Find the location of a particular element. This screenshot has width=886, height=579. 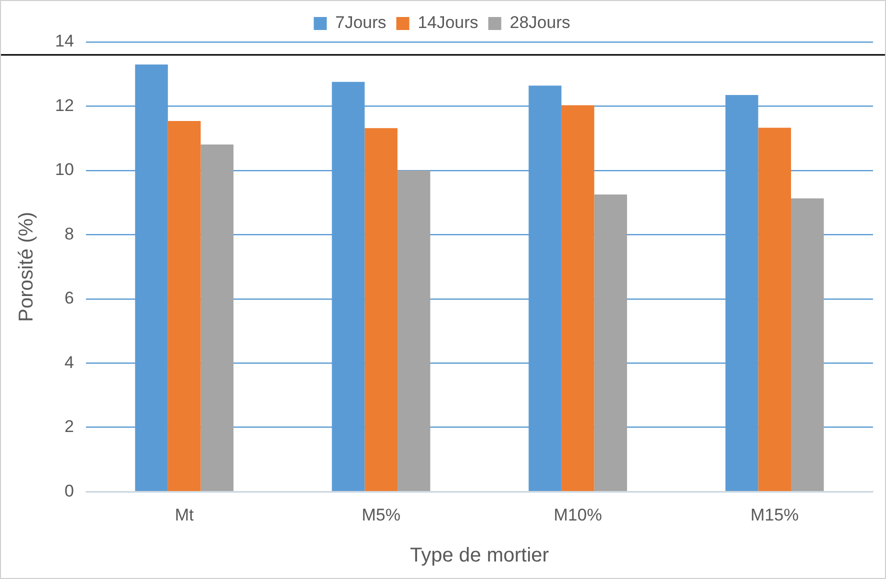

legend-label: 7Jours is located at coordinates (360, 22).